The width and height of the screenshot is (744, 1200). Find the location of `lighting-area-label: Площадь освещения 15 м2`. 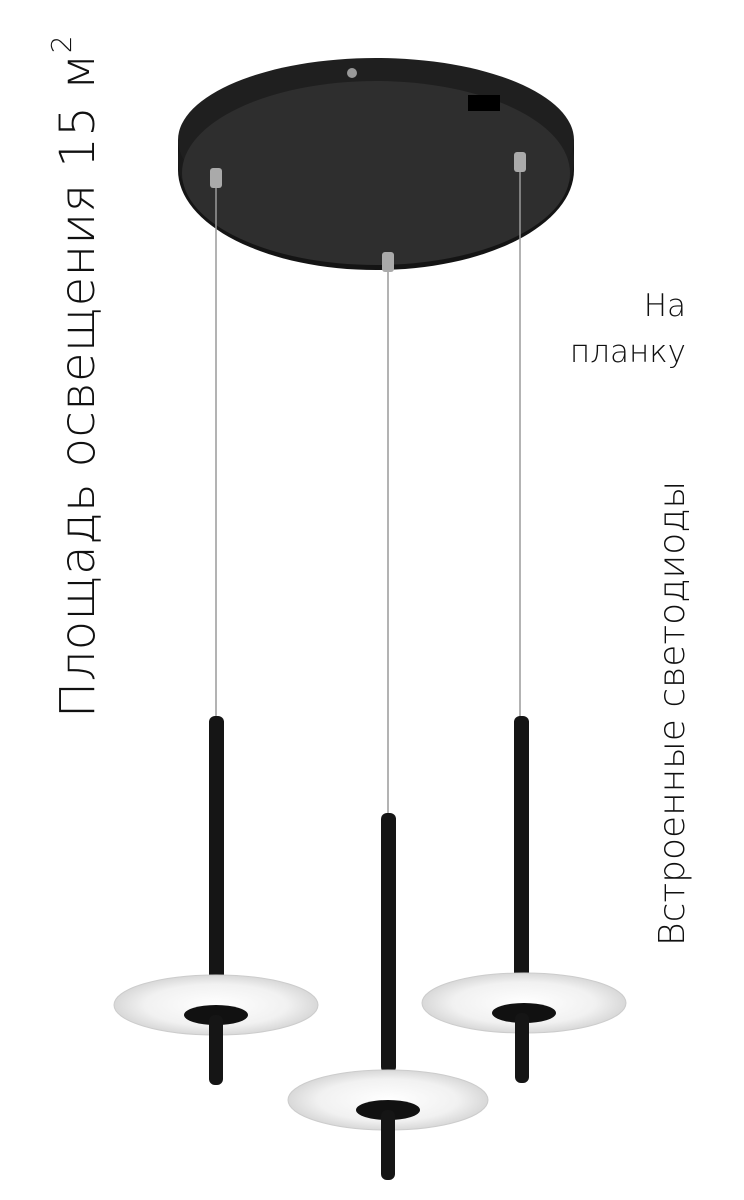

lighting-area-label: Площадь освещения 15 м2 is located at coordinates (75, 376).